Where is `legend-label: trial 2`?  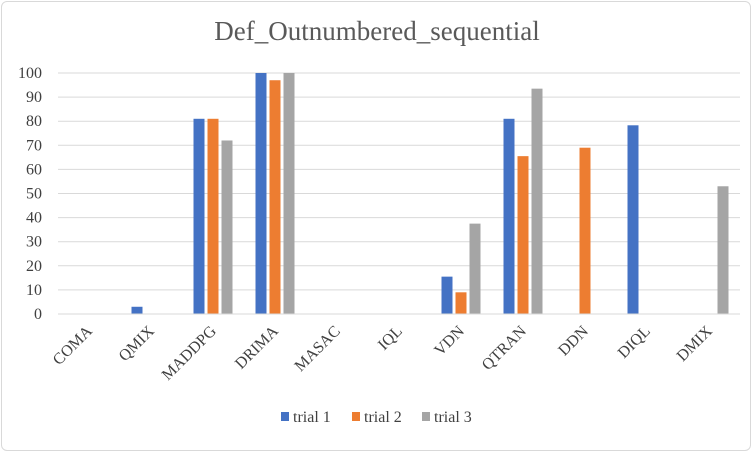
legend-label: trial 2 is located at coordinates (383, 417).